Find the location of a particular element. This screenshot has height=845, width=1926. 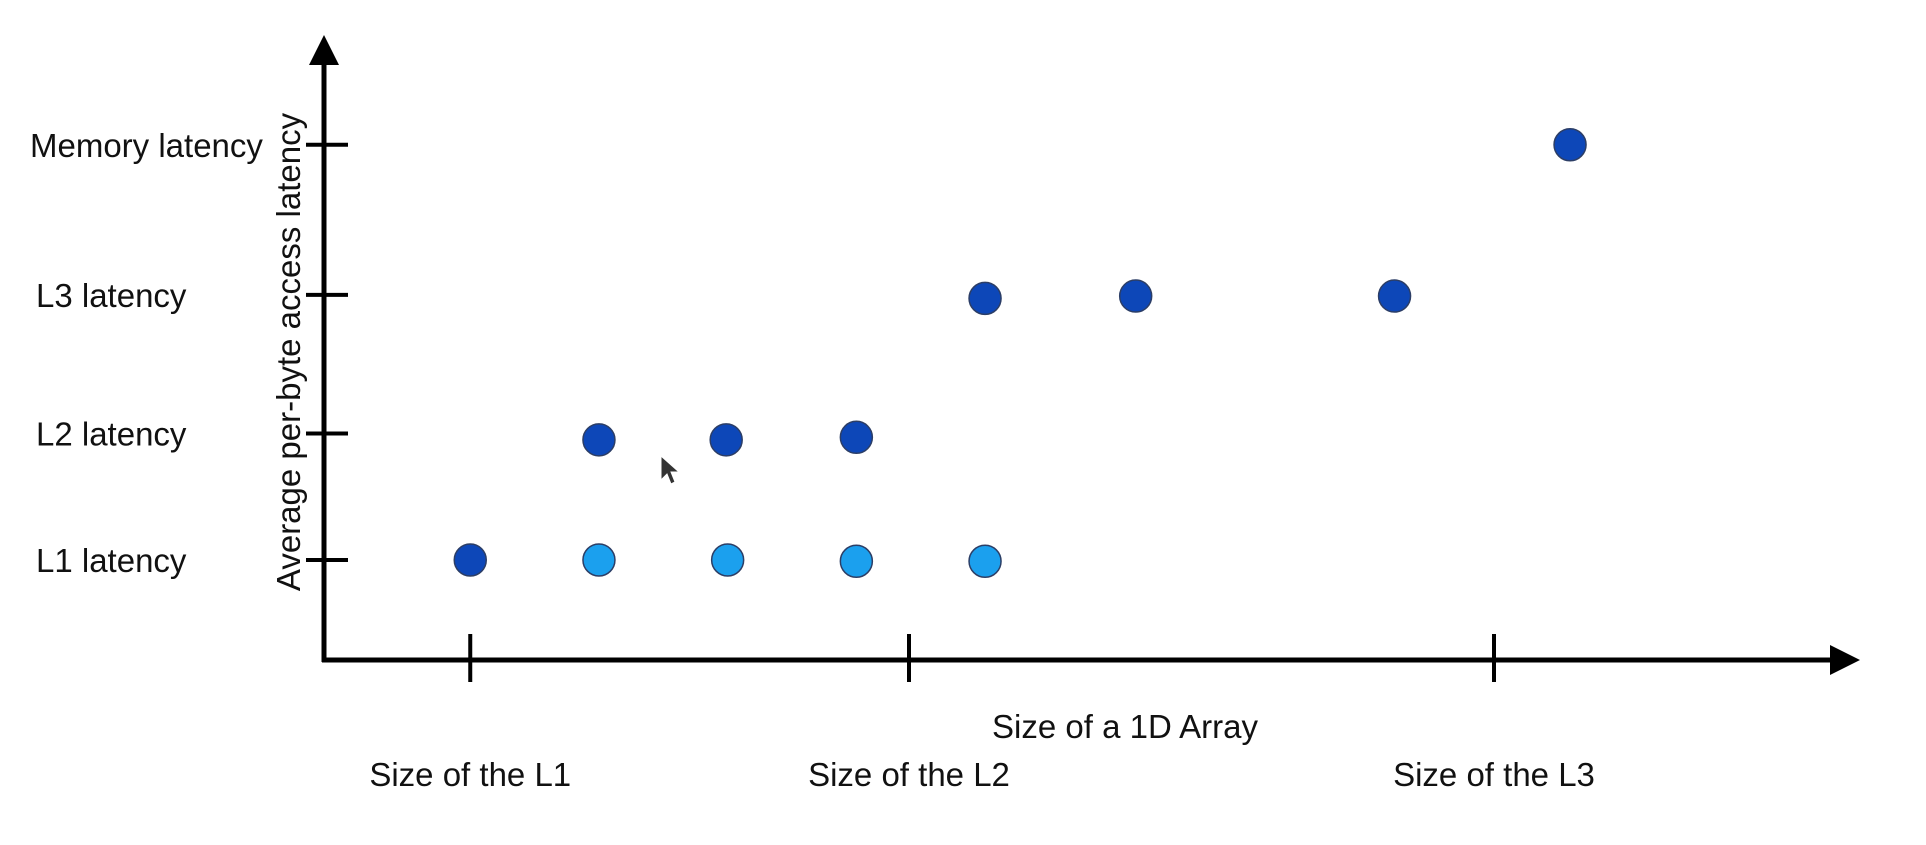

y-tick-label: Memory latency is located at coordinates (146, 145).